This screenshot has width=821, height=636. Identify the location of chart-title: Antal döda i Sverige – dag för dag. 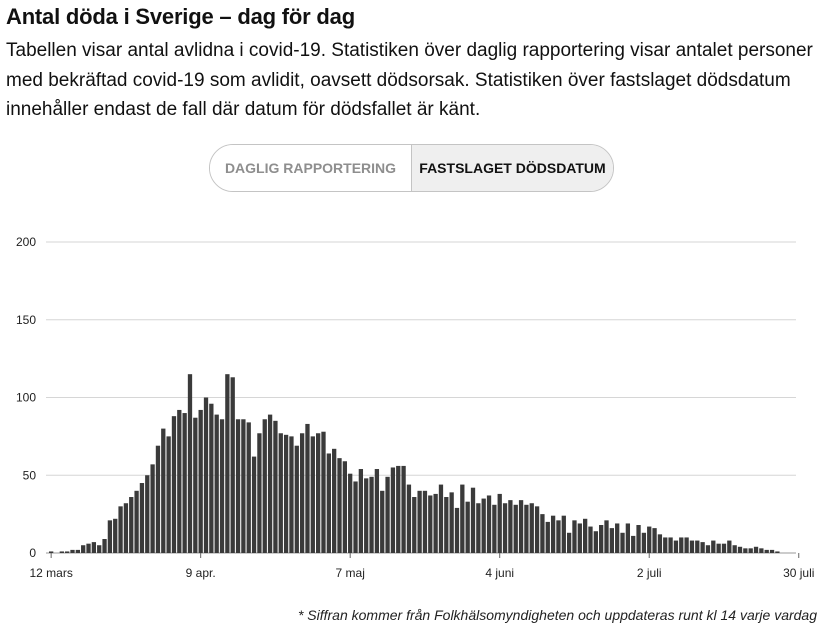
(180, 16).